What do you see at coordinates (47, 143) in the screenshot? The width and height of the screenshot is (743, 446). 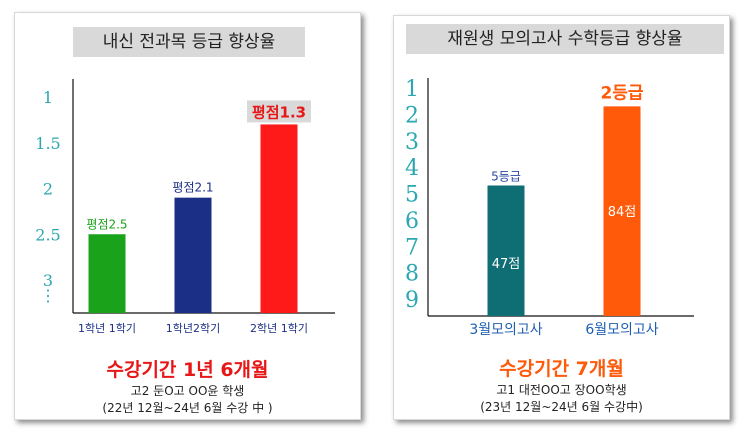 I see `left-y-tick-label: 1.5` at bounding box center [47, 143].